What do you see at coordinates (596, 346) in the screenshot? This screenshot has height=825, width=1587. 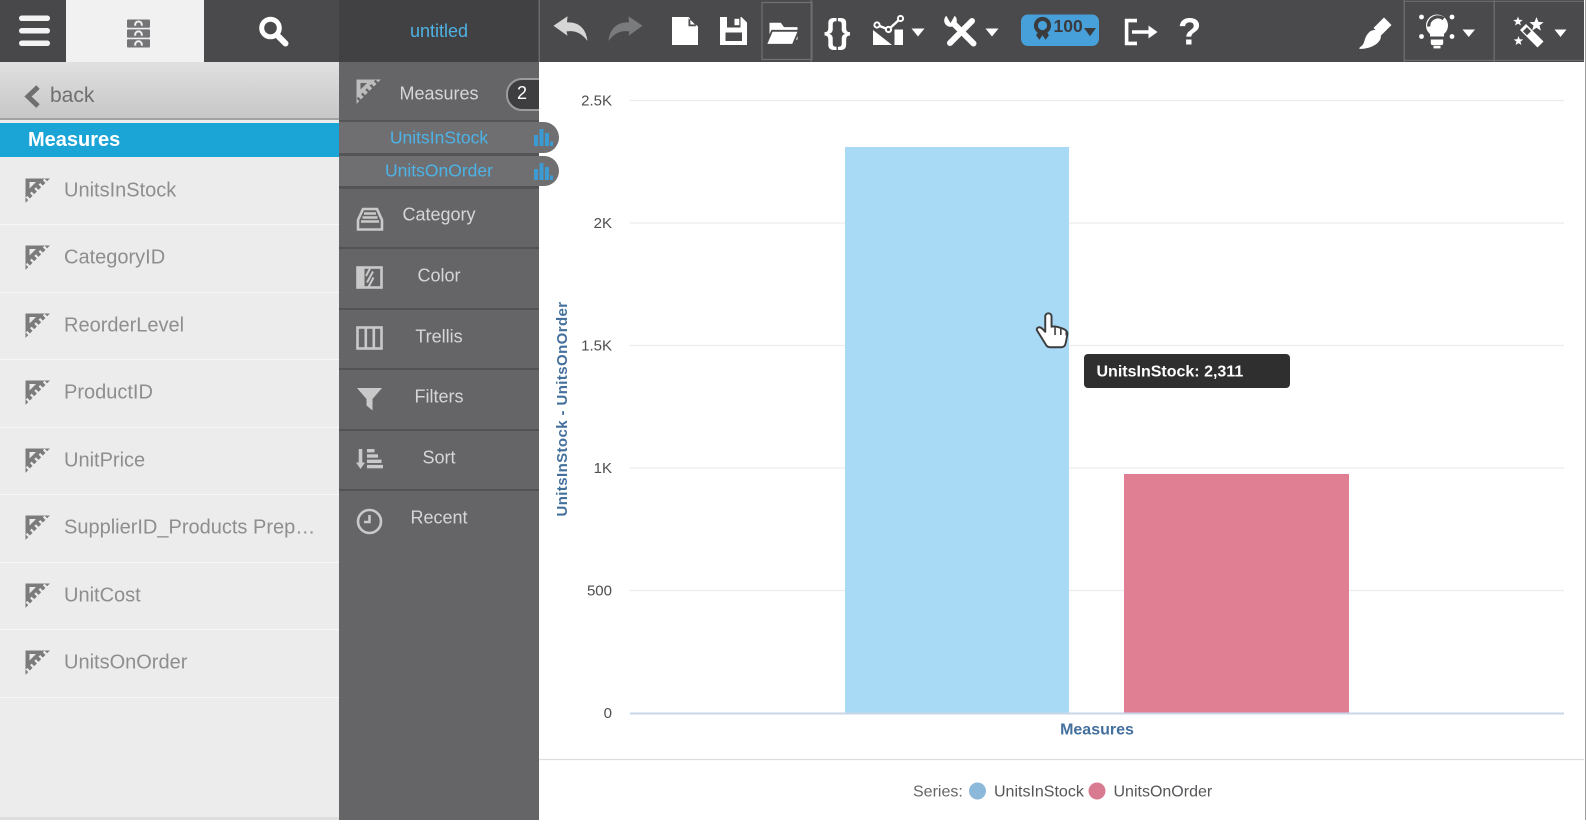 I see `svg-text: 1.5K` at bounding box center [596, 346].